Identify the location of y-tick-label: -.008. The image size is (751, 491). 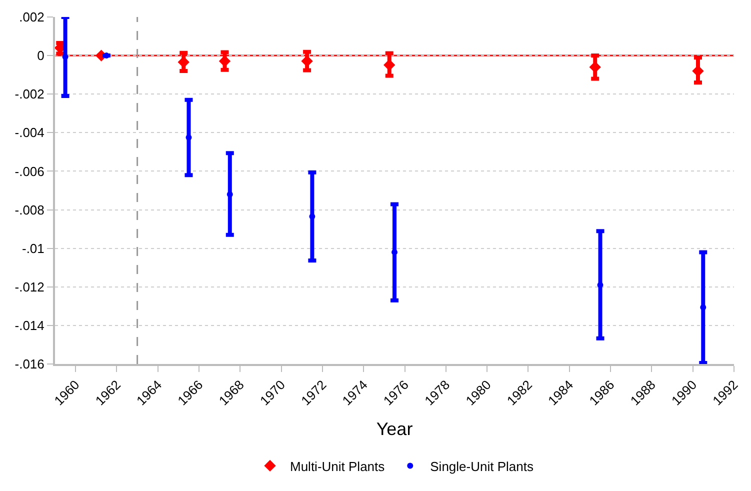
(29, 210).